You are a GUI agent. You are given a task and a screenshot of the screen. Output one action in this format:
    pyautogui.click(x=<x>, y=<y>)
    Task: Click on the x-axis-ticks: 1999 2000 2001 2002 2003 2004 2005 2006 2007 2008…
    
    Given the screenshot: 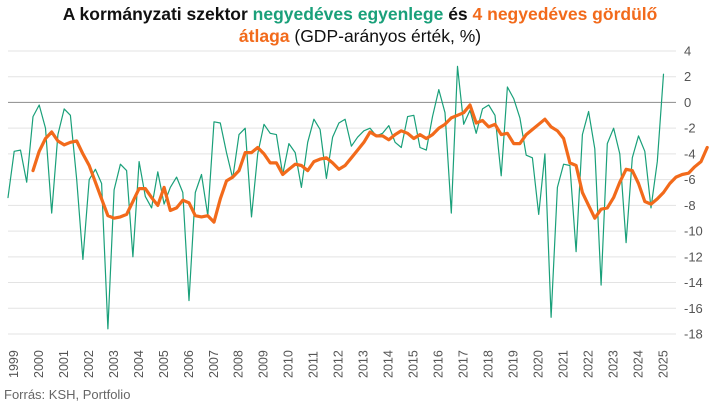 What is the action you would take?
    pyautogui.click(x=338, y=364)
    